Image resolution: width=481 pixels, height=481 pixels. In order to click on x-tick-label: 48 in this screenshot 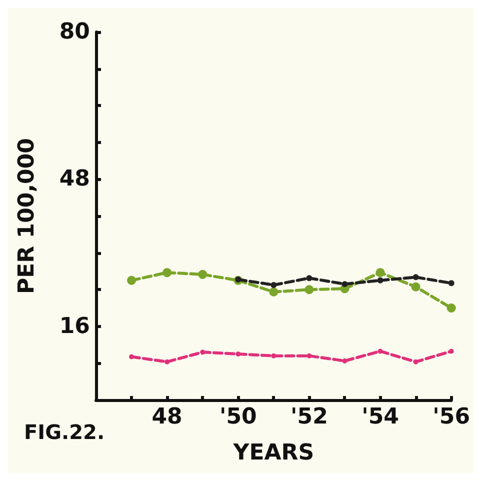, I will do `click(167, 417)`.